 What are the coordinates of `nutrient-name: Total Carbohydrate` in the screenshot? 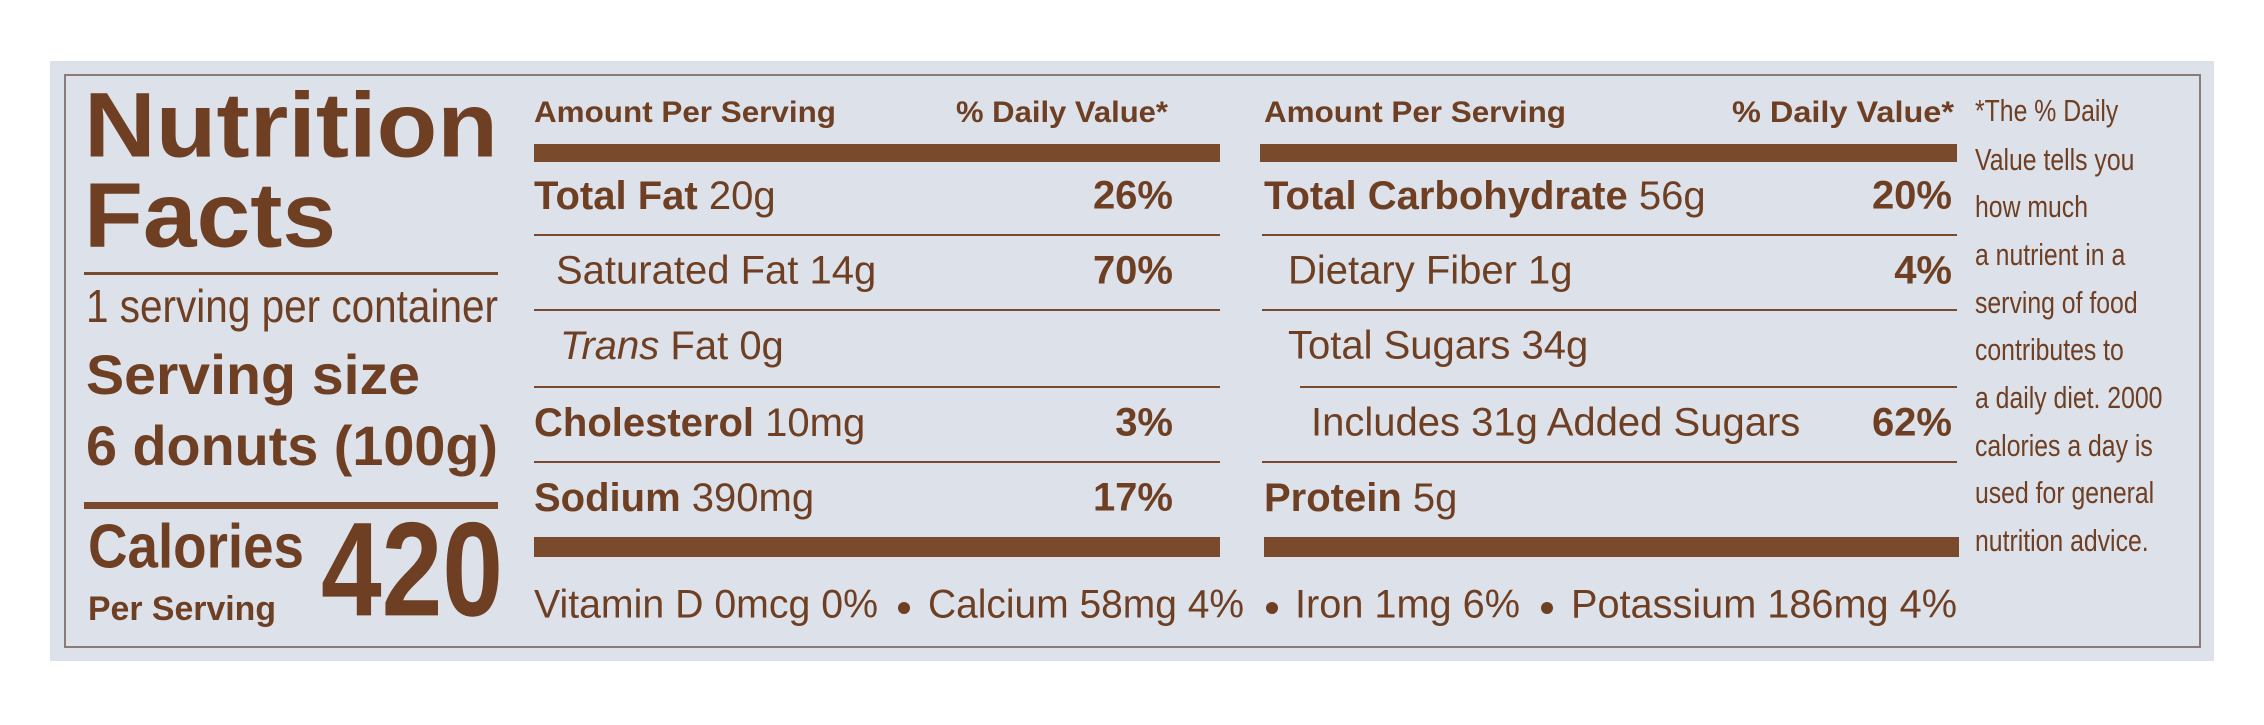 It's located at (1446, 196).